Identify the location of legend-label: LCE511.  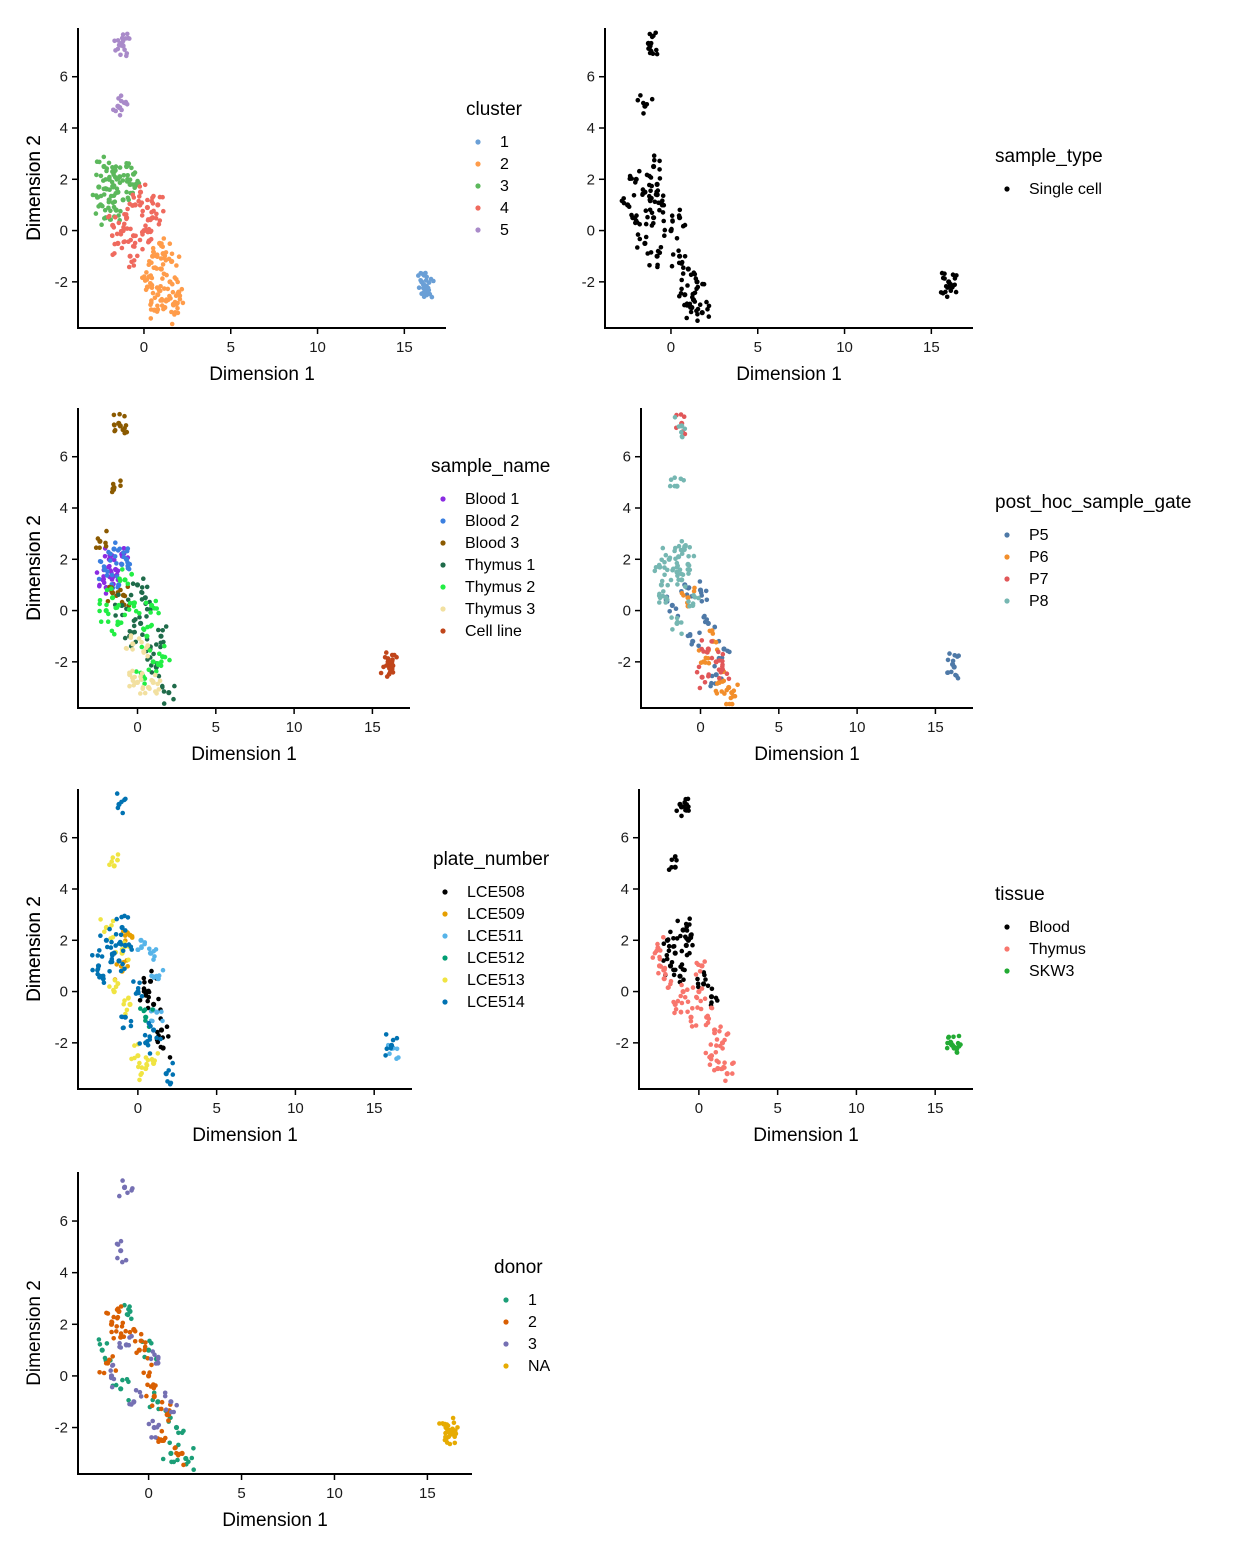
(495, 936).